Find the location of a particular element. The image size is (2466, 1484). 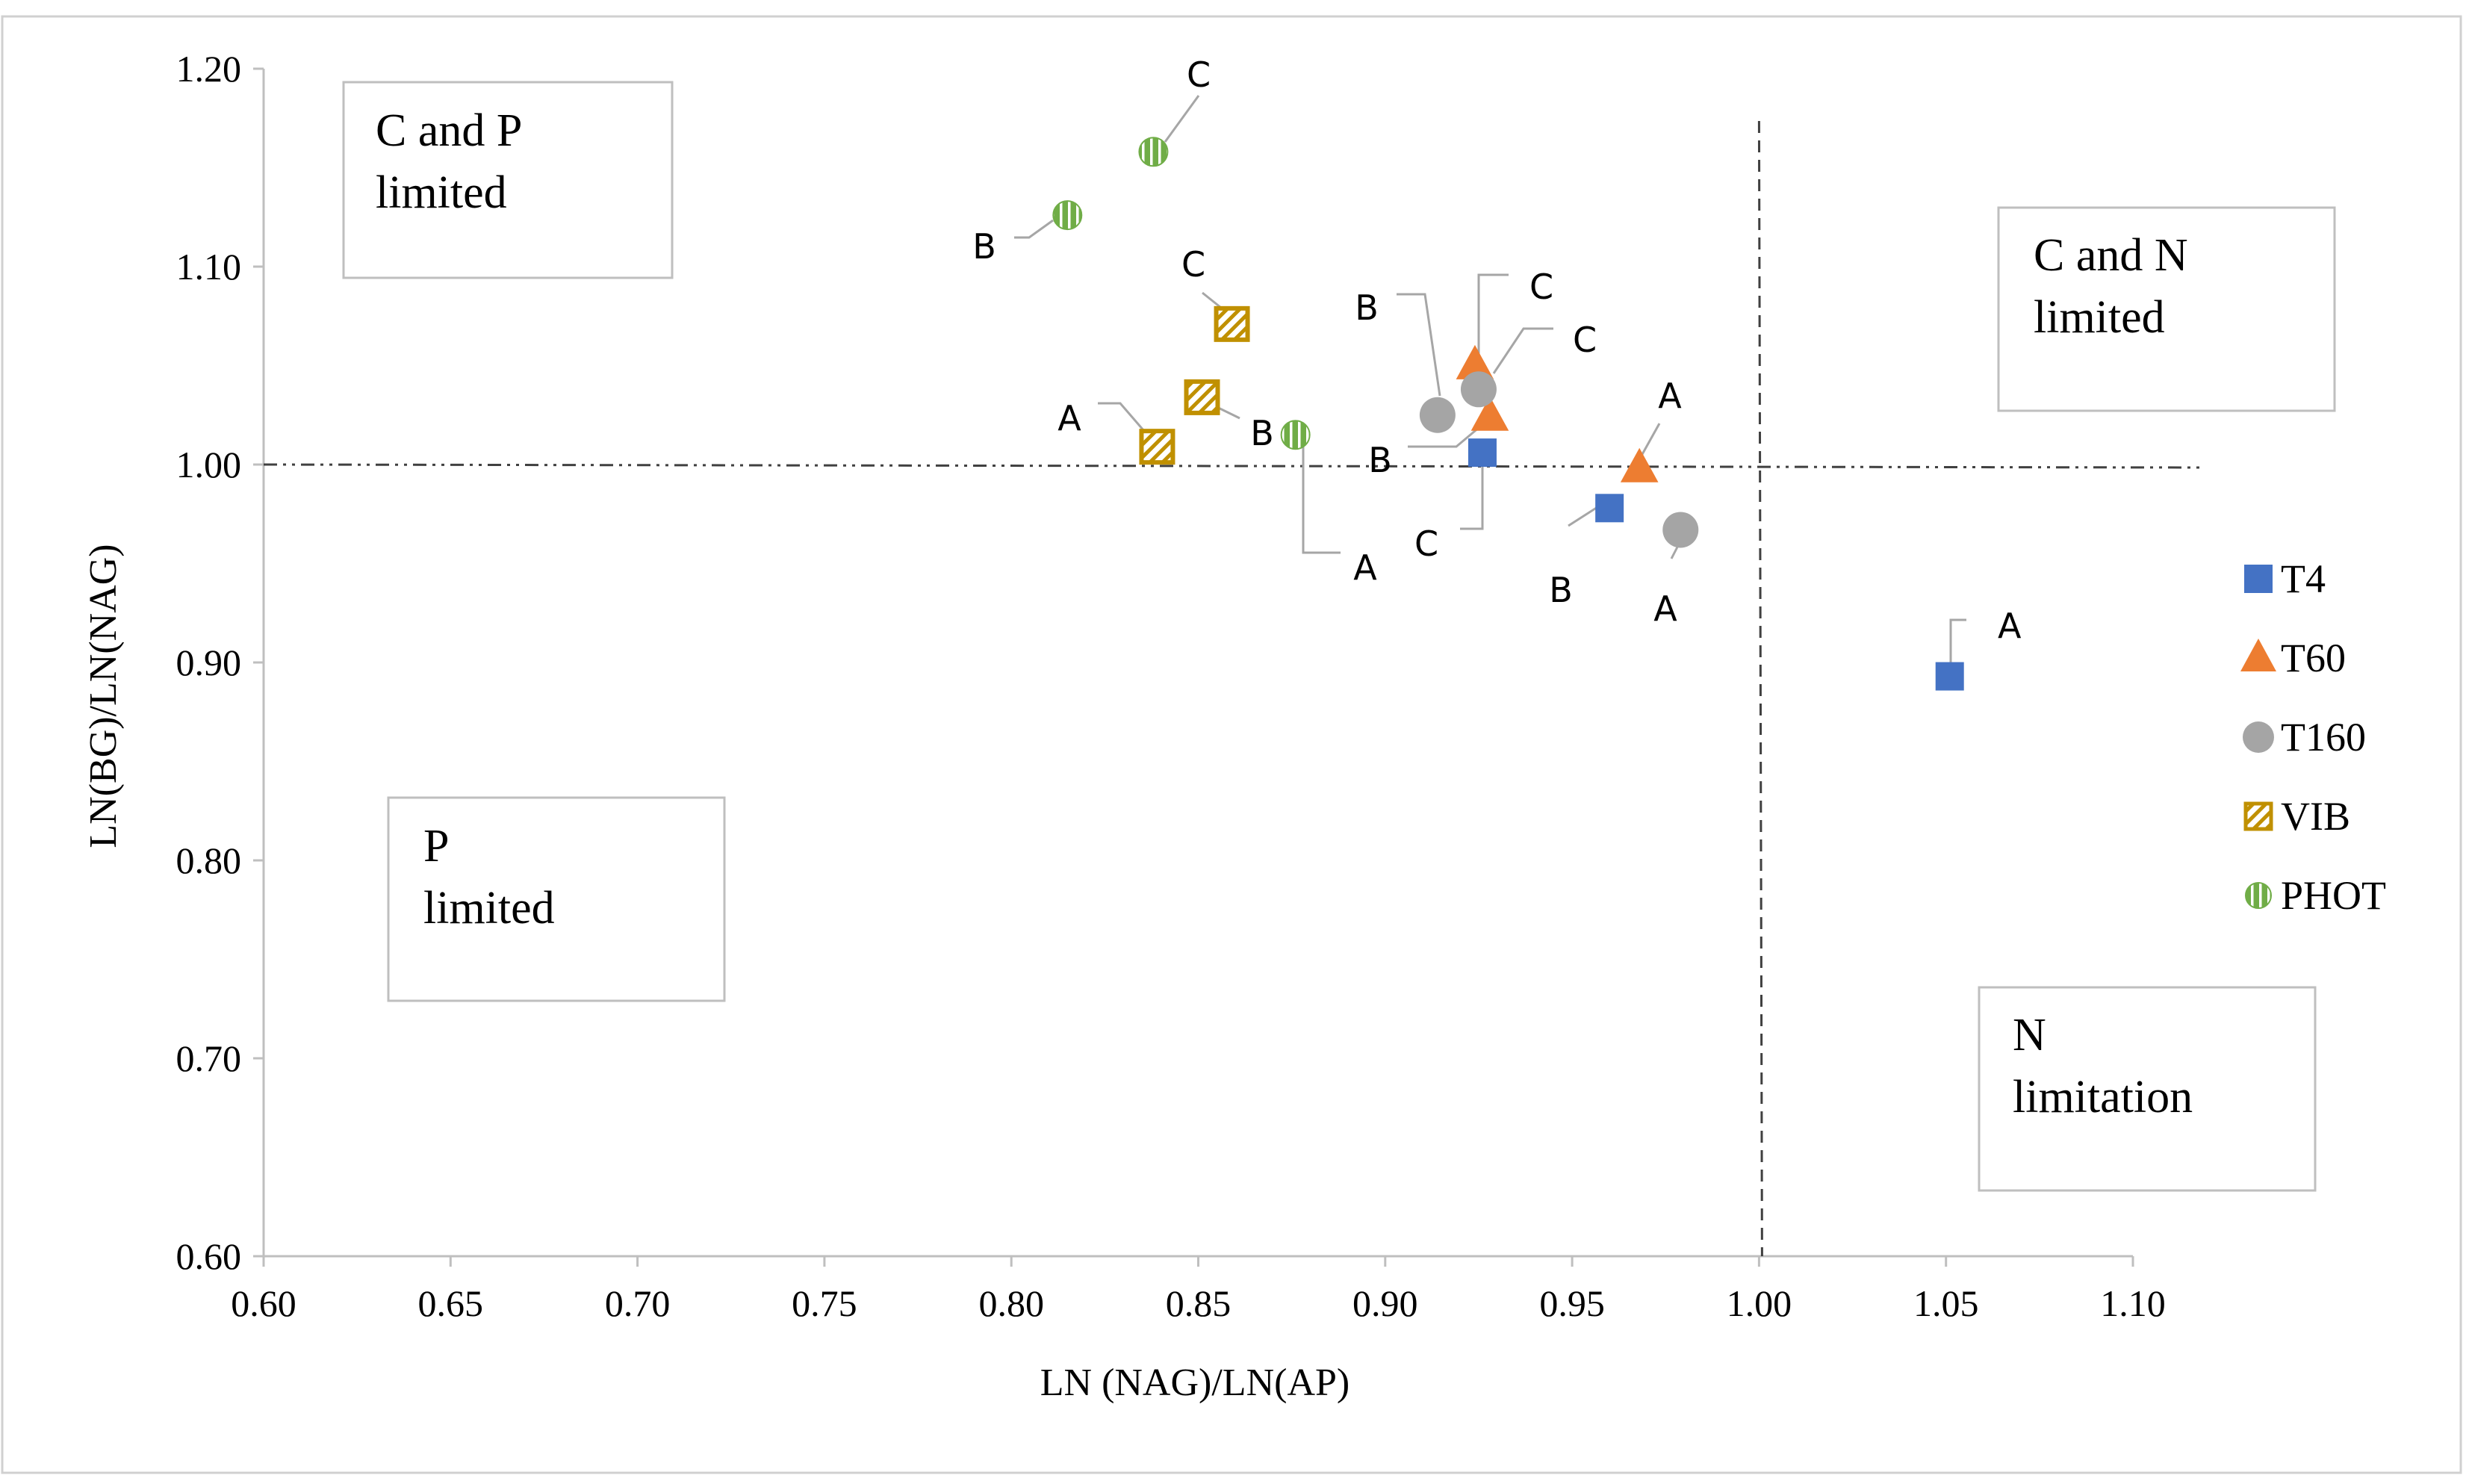

data-points is located at coordinates (1508, 414).